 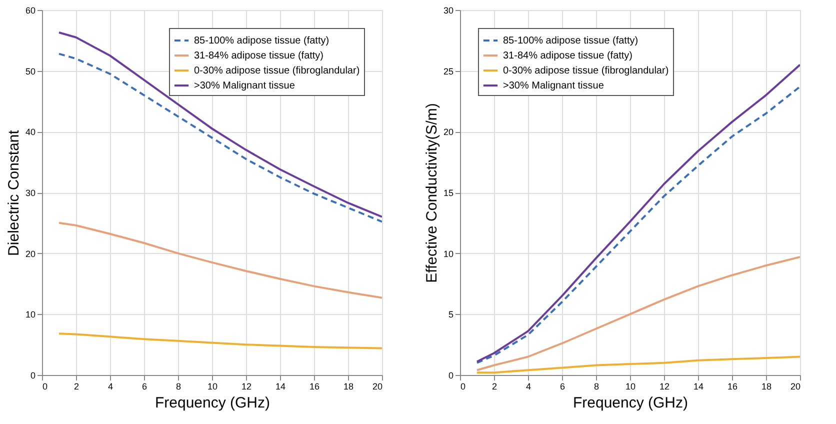 I want to click on y-tick-label: 60, so click(x=30, y=11).